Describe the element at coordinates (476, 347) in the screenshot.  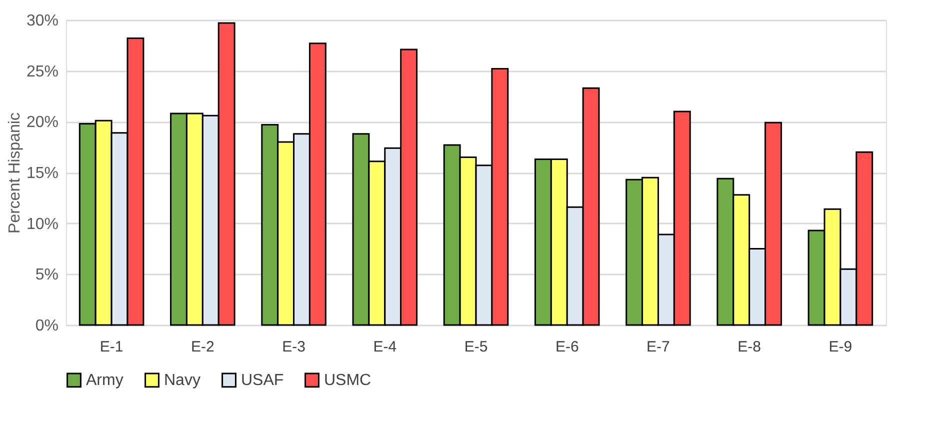
I see `x-tick-label: E-5` at that location.